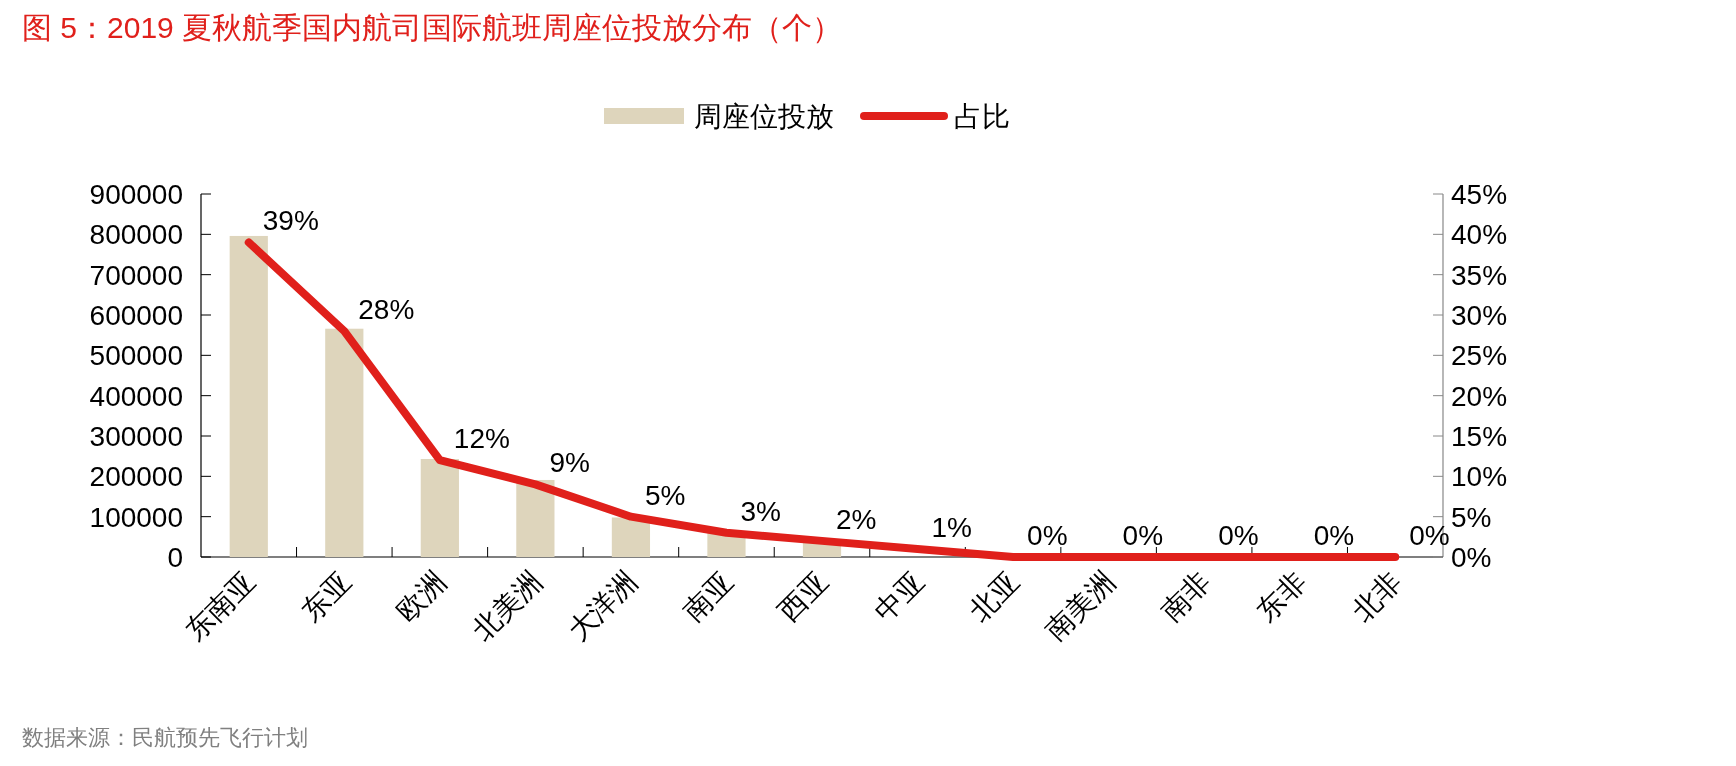  What do you see at coordinates (136, 396) in the screenshot?
I see `y-tick-label: 400000` at bounding box center [136, 396].